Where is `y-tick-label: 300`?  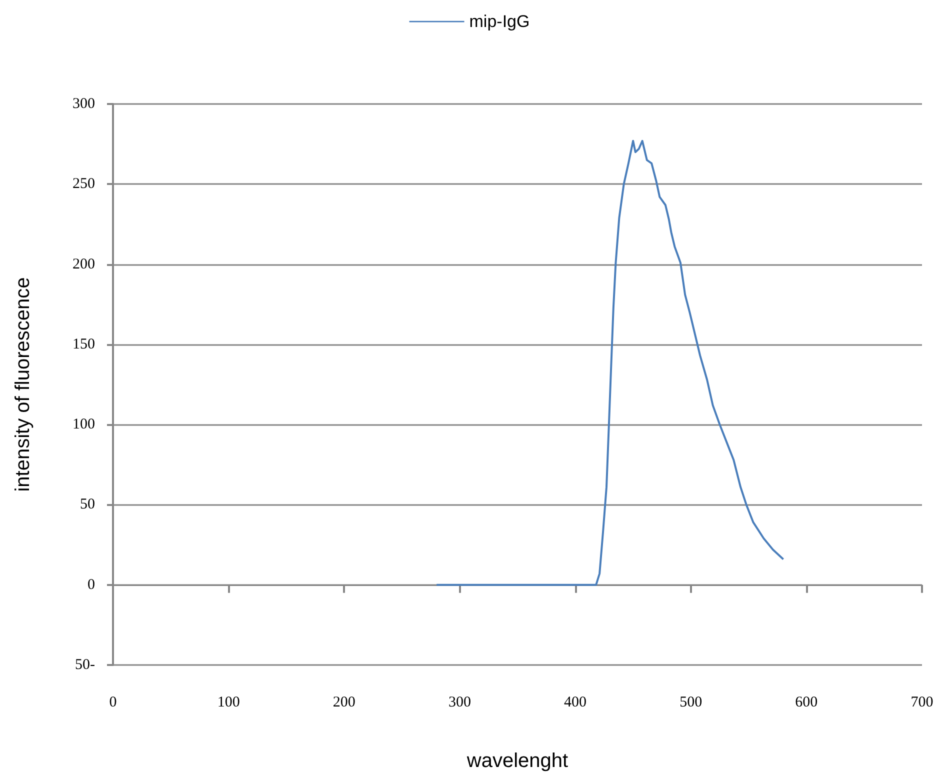 y-tick-label: 300 is located at coordinates (83, 104).